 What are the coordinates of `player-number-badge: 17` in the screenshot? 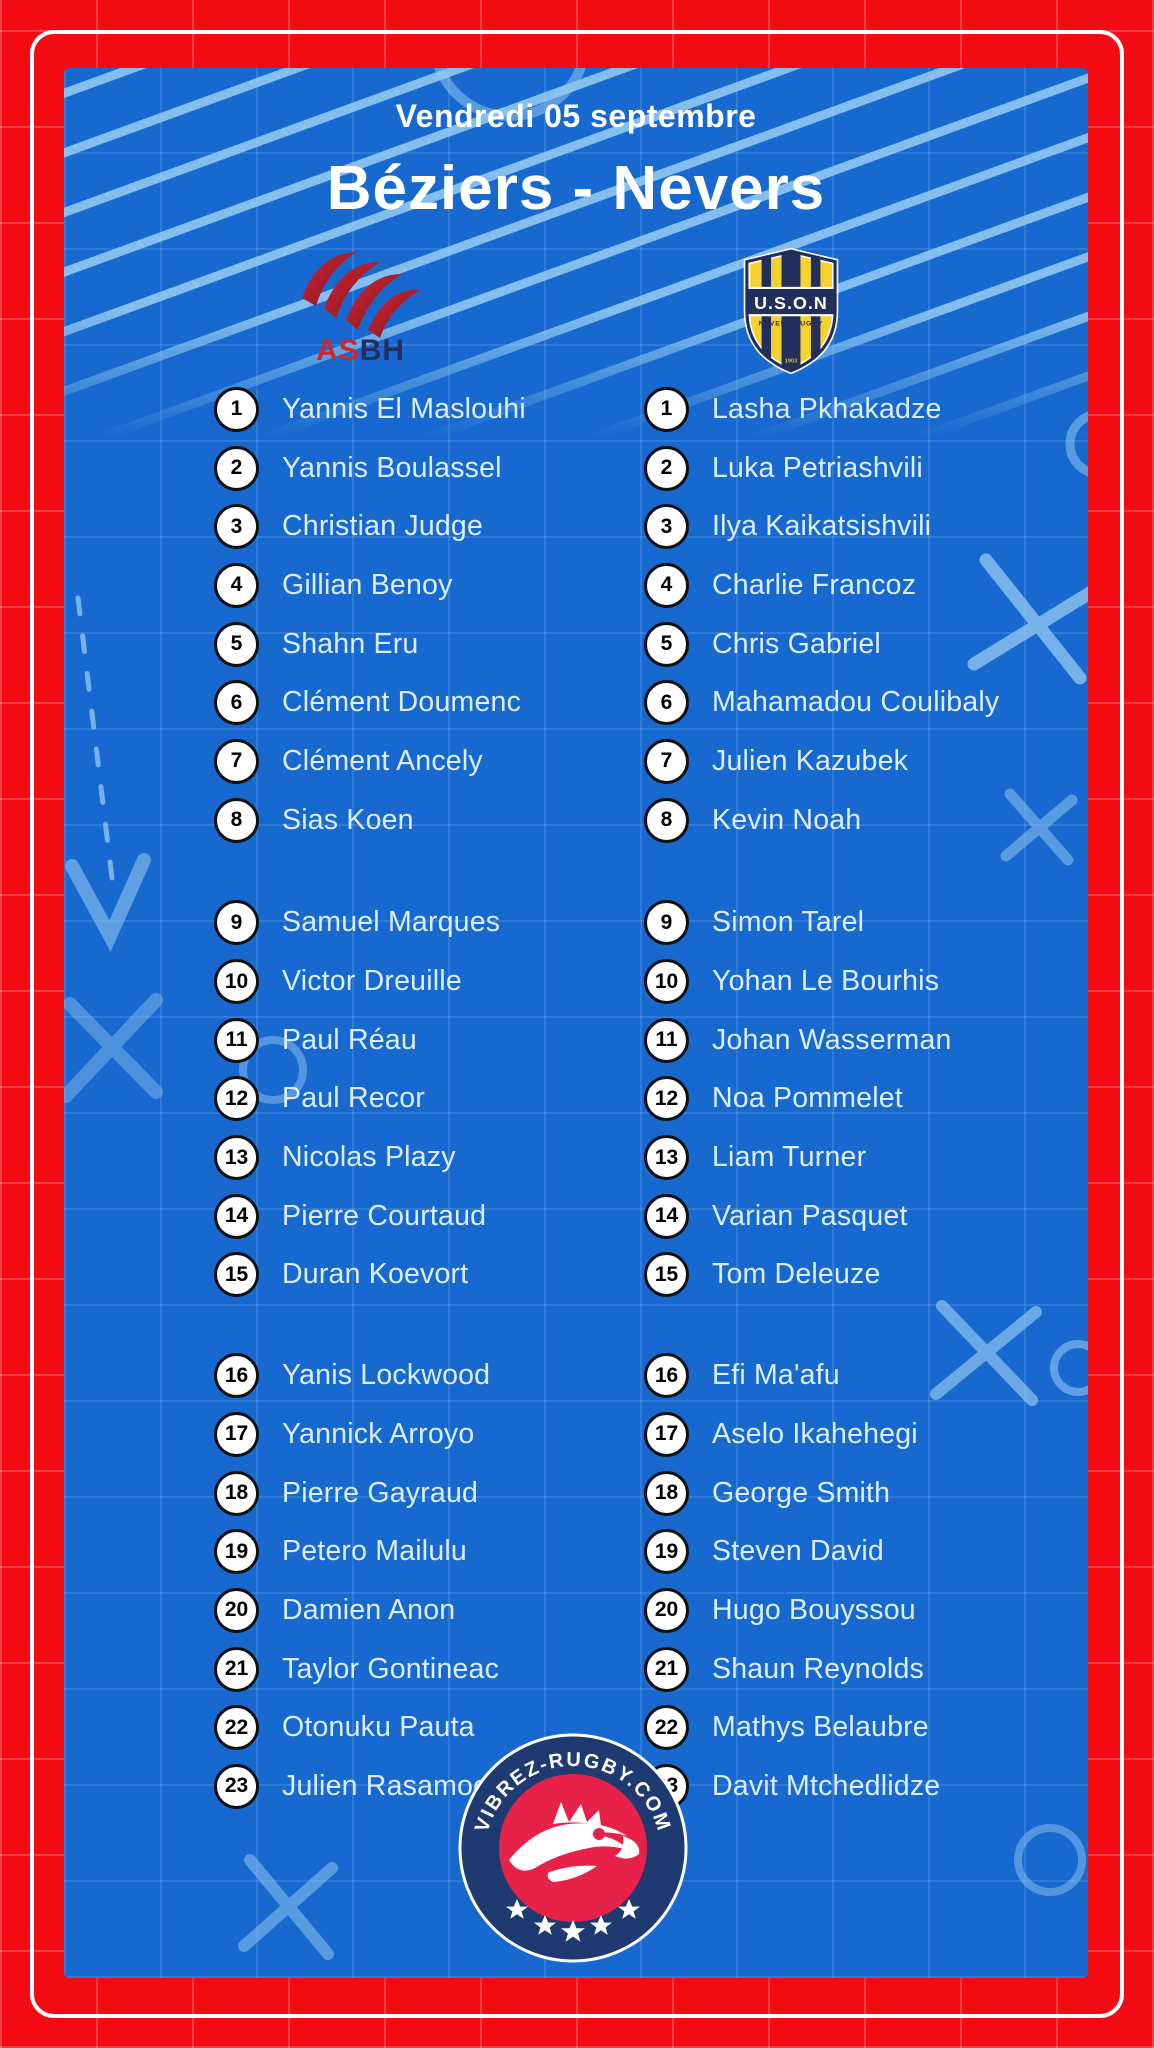 It's located at (236, 1434).